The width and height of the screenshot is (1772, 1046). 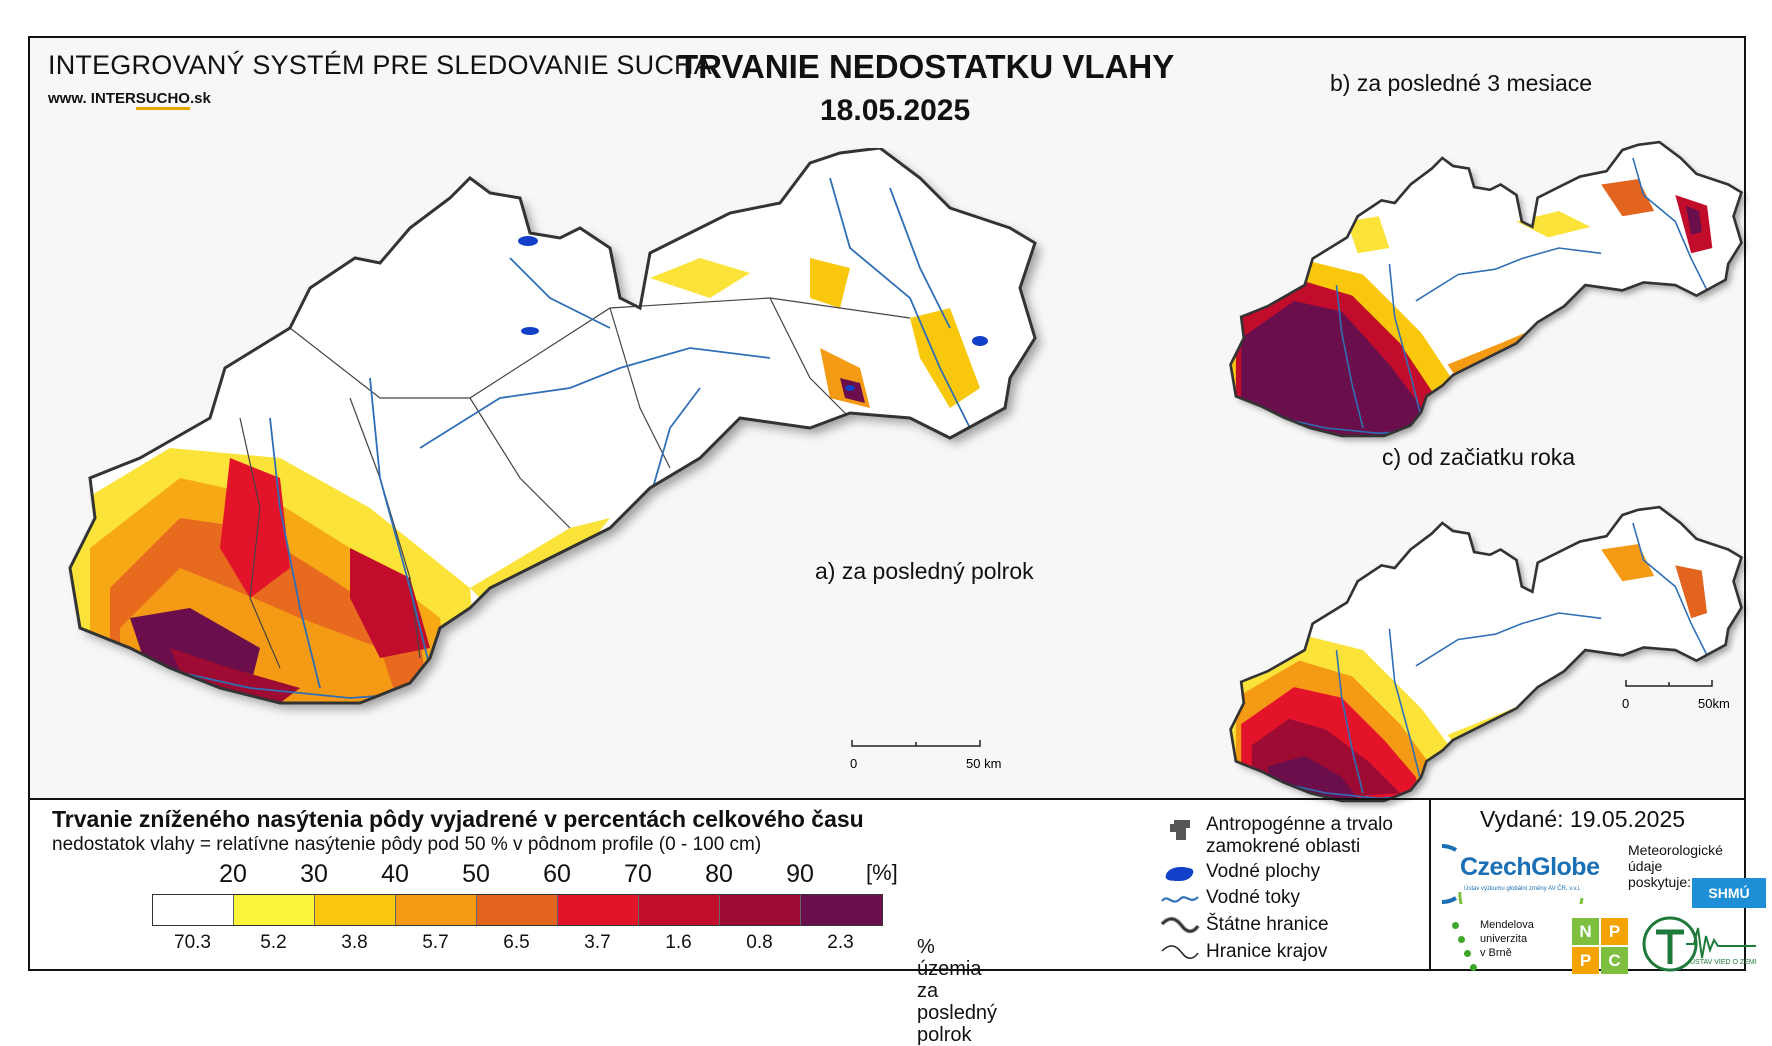 I want to click on class-area-pct: 5.2, so click(x=273, y=942).